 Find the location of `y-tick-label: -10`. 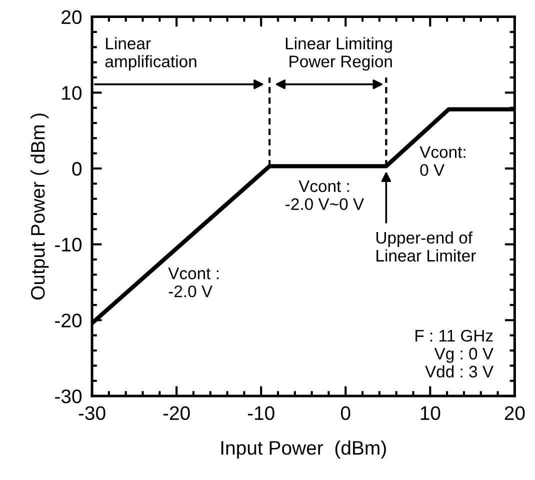

y-tick-label: -10 is located at coordinates (68, 245).